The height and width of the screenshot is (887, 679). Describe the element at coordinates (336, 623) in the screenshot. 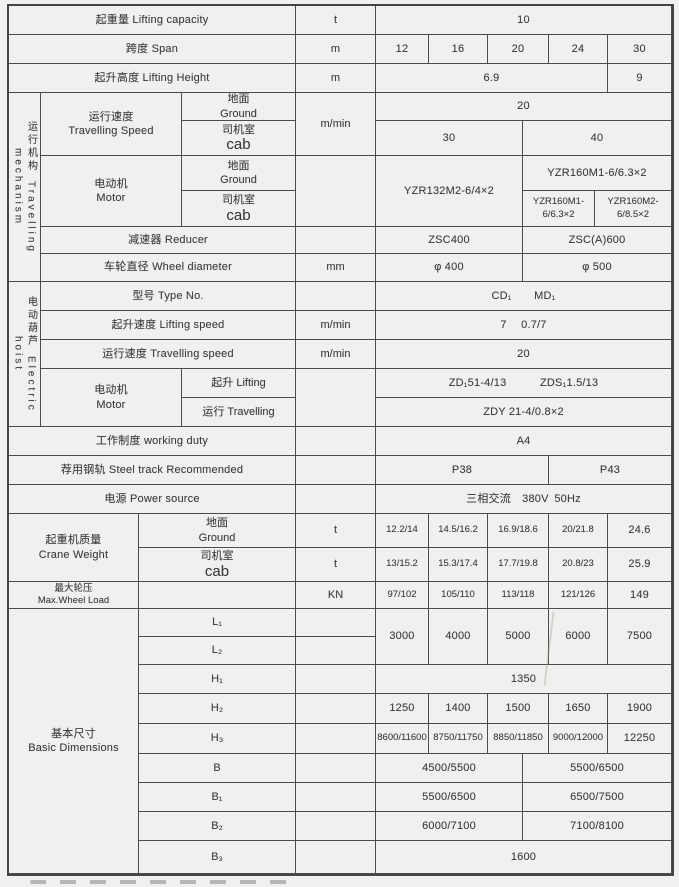

I see `dim-L1-unit` at that location.